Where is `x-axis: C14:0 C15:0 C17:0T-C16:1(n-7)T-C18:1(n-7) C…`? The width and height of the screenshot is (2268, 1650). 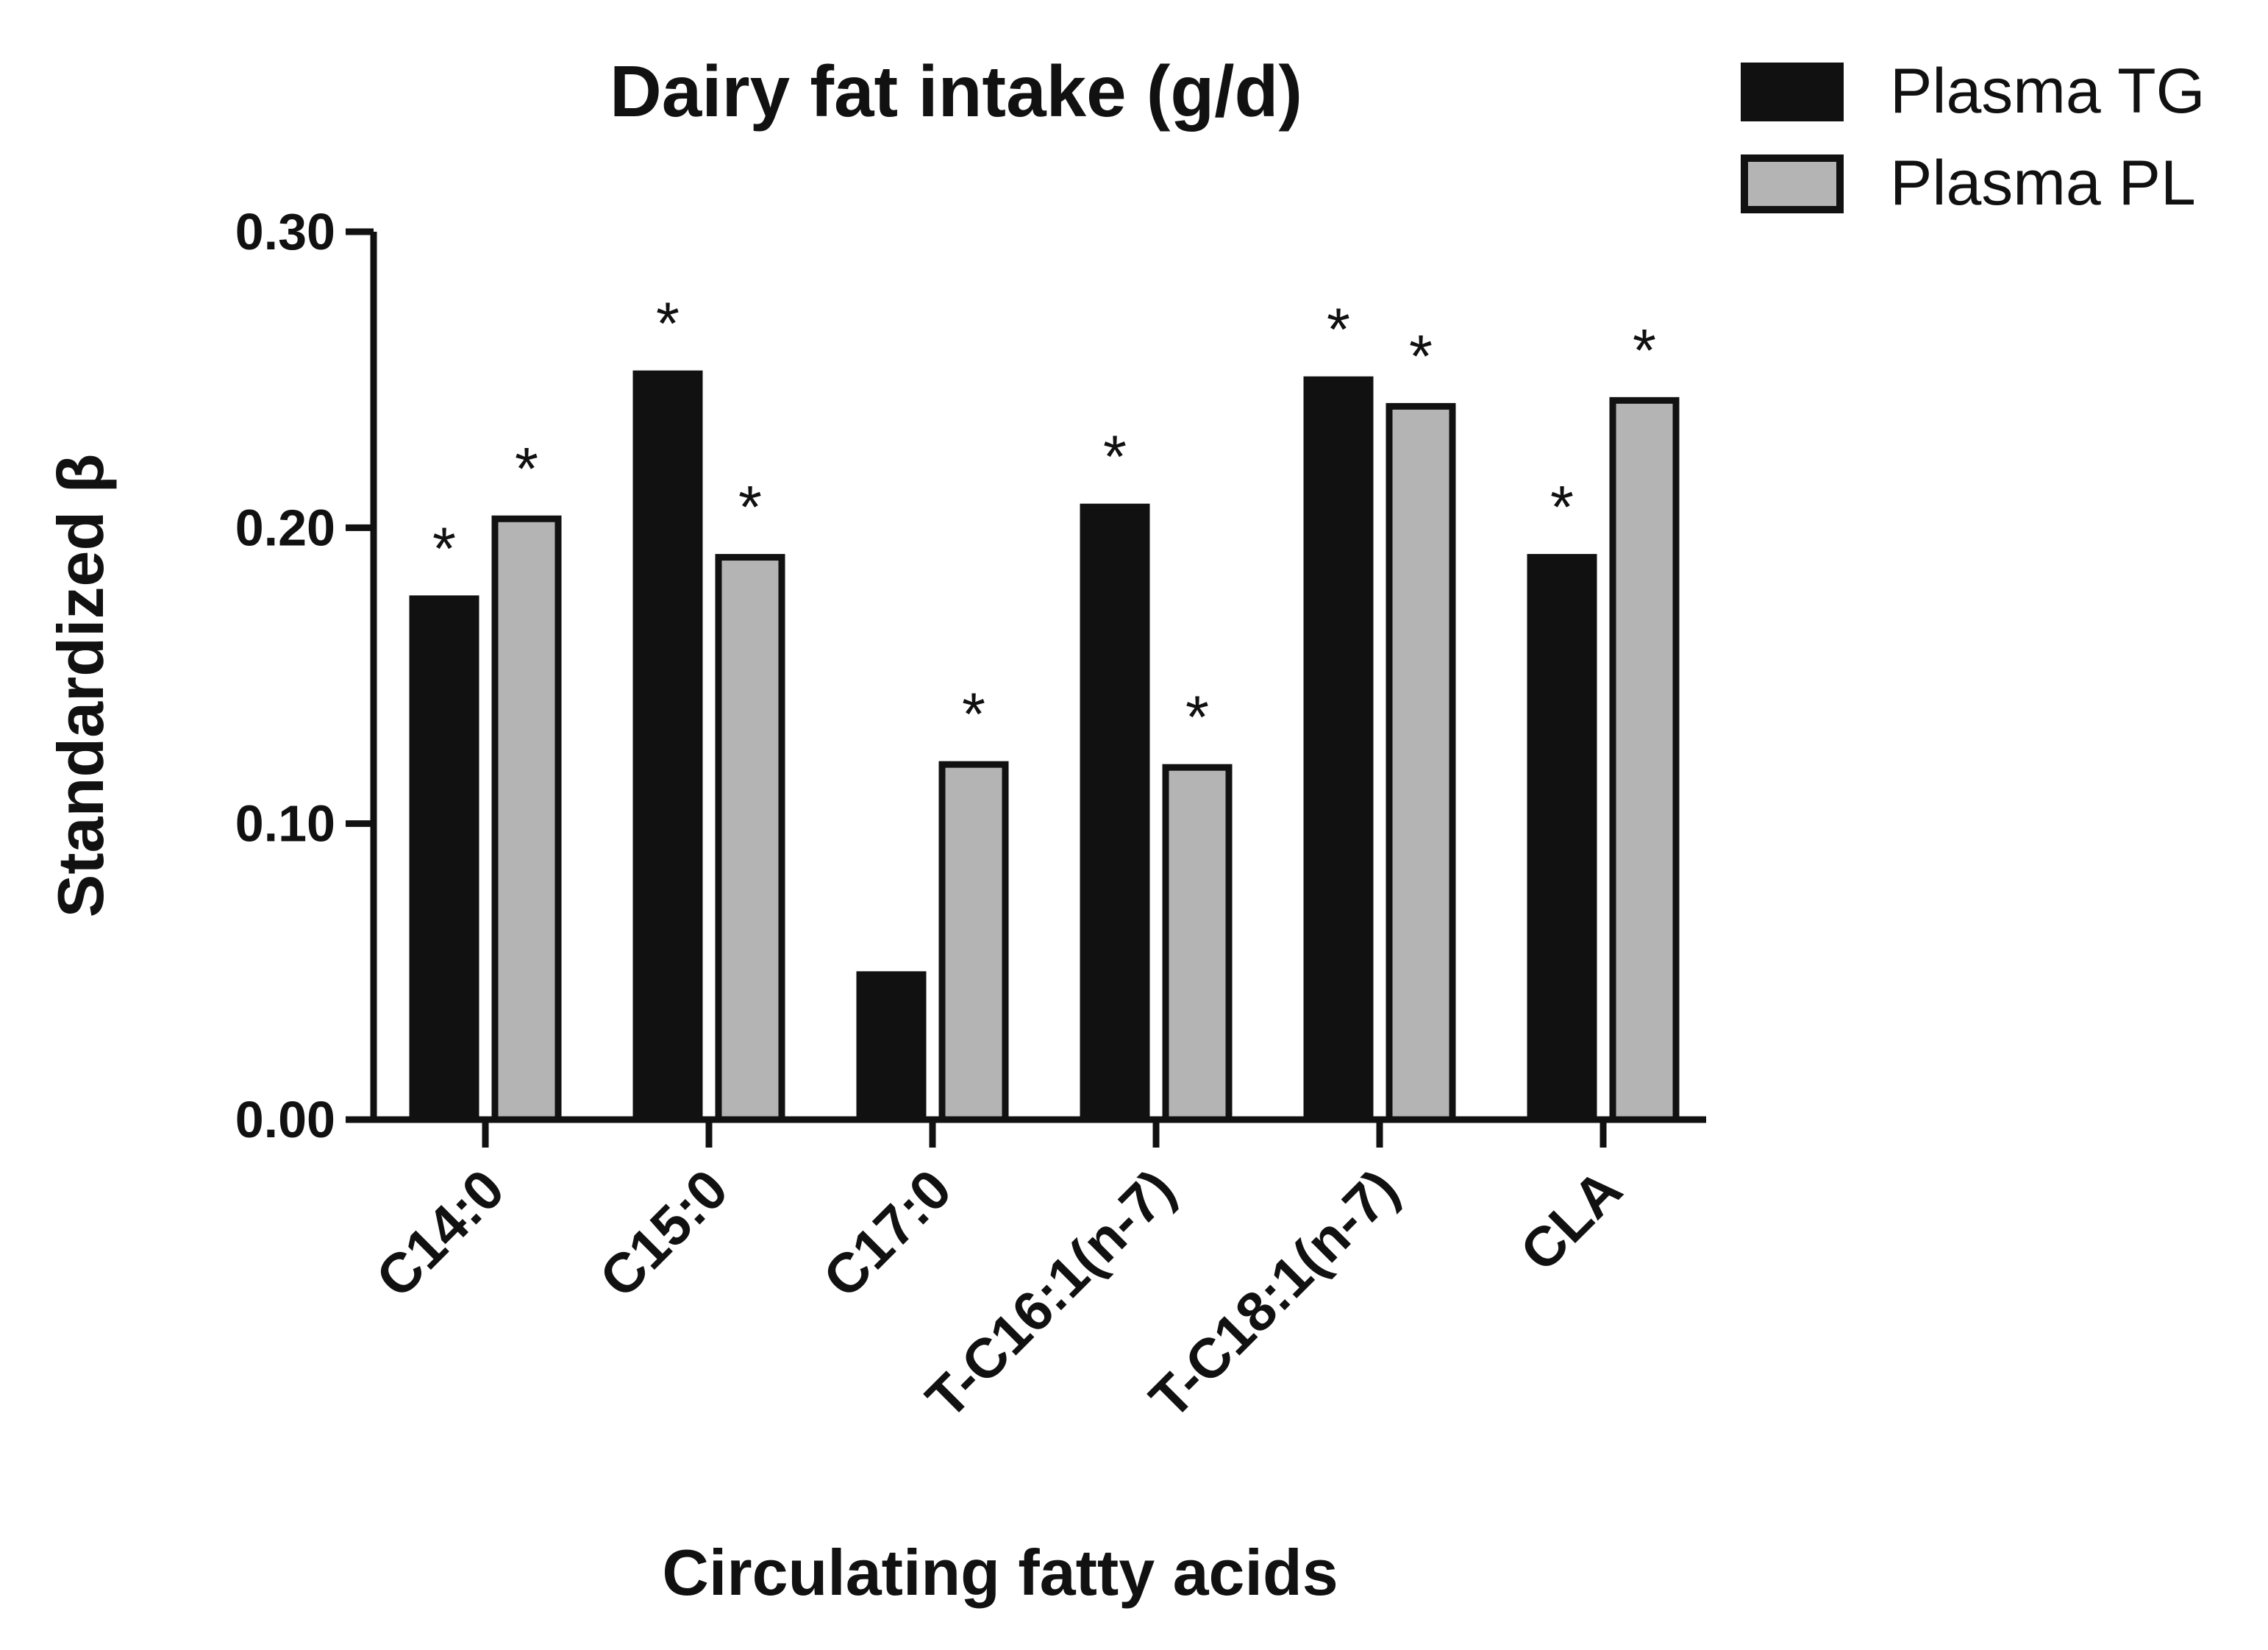
x-axis: C14:0 C15:0 C17:0T-C16:1(n-7)T-C18:1(n-7) C… is located at coordinates (1035, 1273).